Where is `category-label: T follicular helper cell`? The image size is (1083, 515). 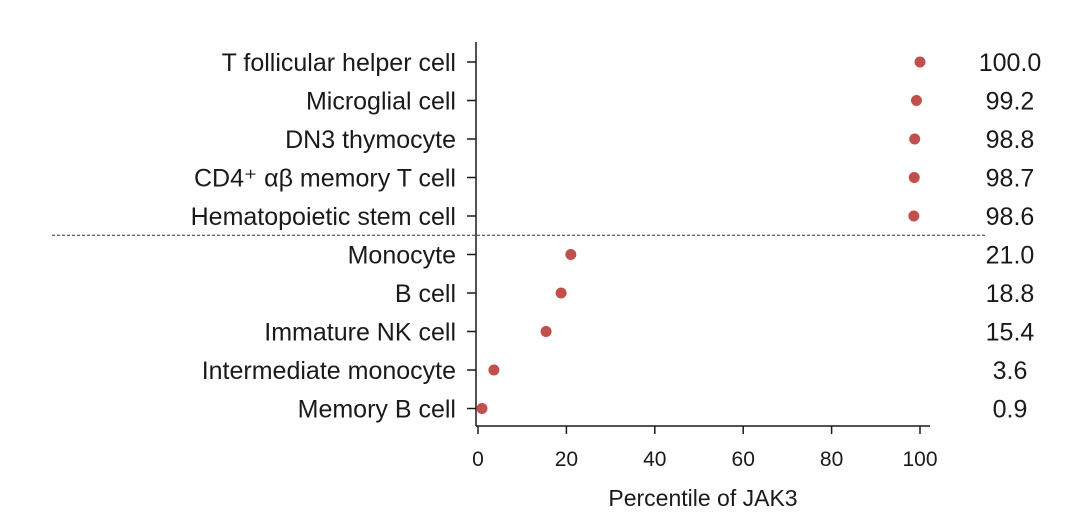 category-label: T follicular helper cell is located at coordinates (339, 63).